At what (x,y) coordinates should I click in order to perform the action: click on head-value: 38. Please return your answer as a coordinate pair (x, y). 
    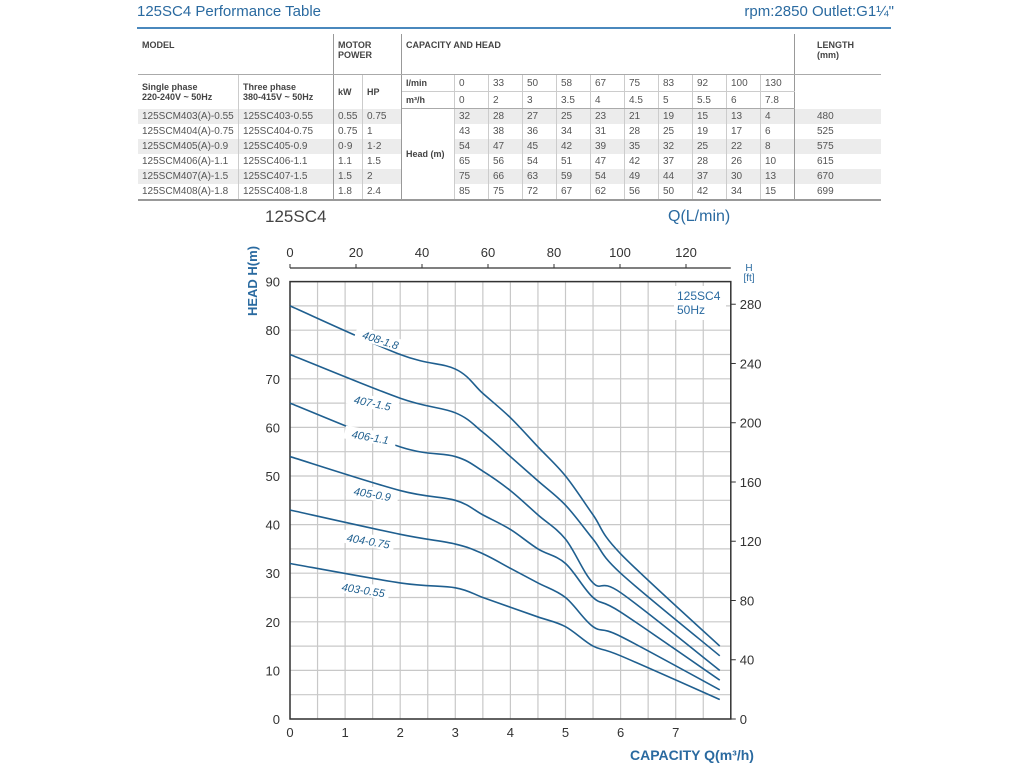
    Looking at the image, I should click on (505, 131).